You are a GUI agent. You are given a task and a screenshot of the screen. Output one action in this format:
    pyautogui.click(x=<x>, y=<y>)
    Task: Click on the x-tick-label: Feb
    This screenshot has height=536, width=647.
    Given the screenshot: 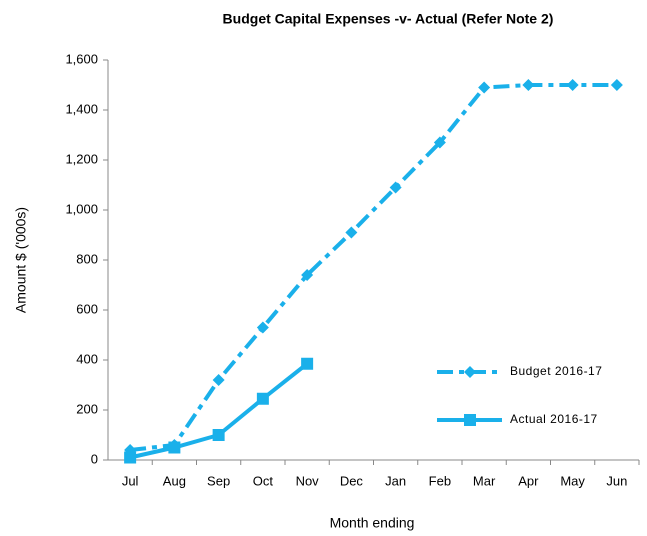 What is the action you would take?
    pyautogui.click(x=440, y=480)
    